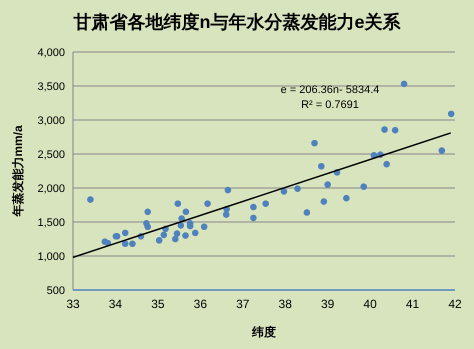  I want to click on x-axis-title: 纬度, so click(263, 332).